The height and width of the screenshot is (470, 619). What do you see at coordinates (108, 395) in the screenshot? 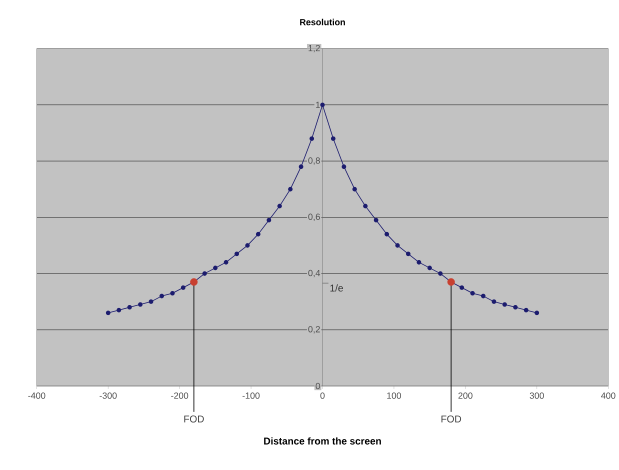
I see `x-tick-label: -300` at bounding box center [108, 395].